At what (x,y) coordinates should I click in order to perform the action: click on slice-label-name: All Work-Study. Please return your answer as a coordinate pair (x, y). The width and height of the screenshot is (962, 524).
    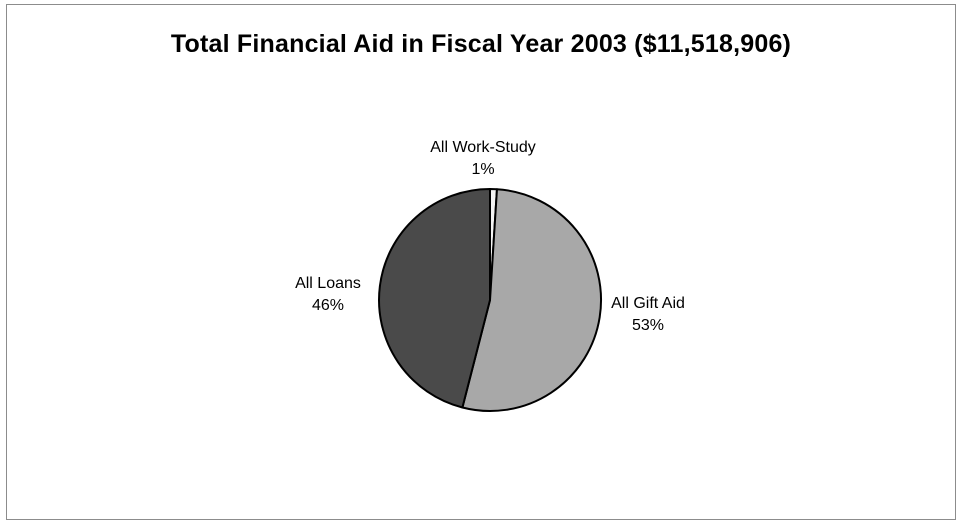
    Looking at the image, I should click on (483, 147).